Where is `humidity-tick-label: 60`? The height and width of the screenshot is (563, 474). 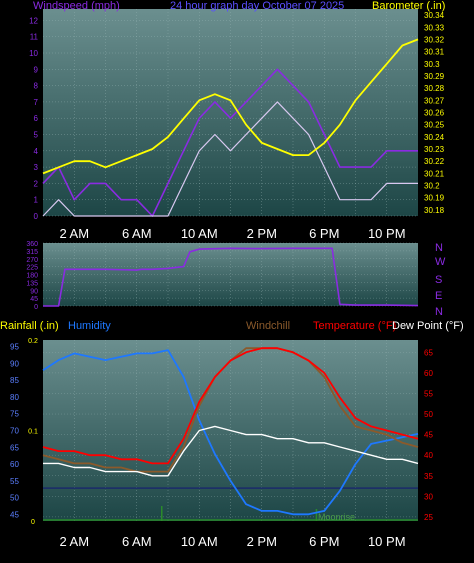 humidity-tick-label: 60 is located at coordinates (14, 464).